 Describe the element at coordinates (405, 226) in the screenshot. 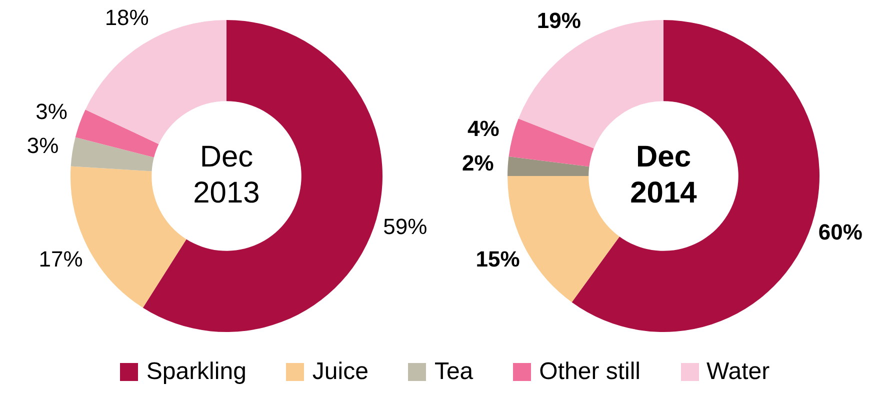

I see `data-label: 59%` at that location.